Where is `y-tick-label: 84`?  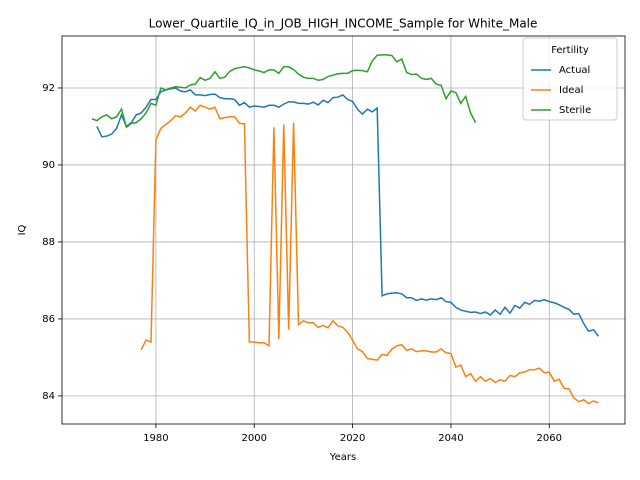 y-tick-label: 84 is located at coordinates (48, 396).